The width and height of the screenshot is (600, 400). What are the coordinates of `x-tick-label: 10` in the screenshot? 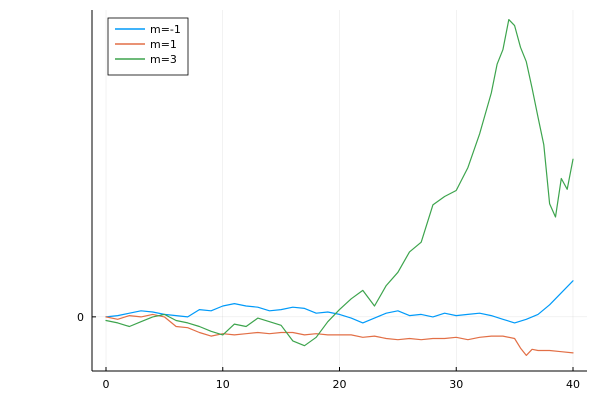 It's located at (223, 384).